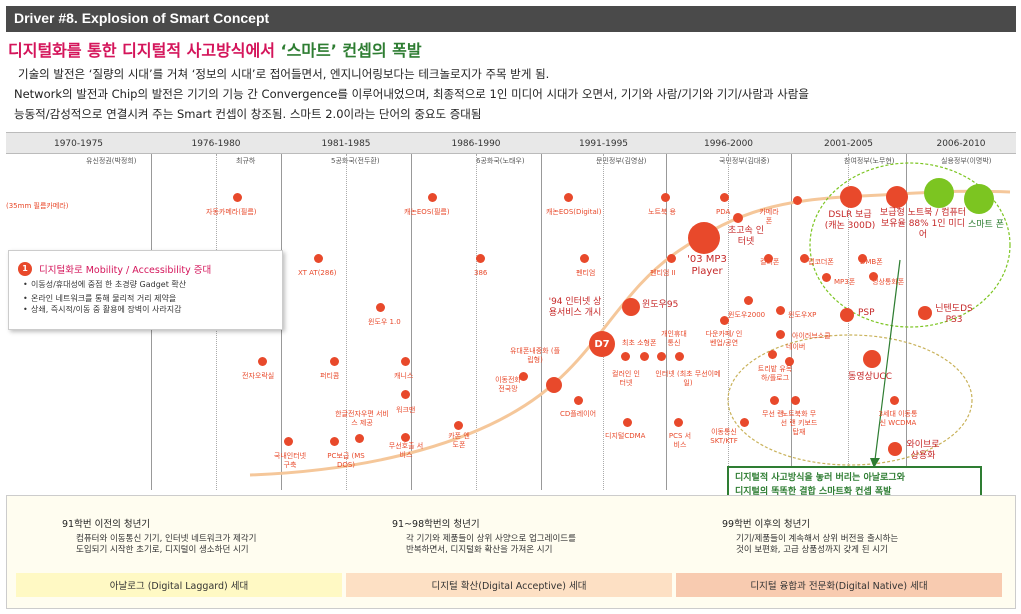 Image resolution: width=1021 pixels, height=614 pixels. Describe the element at coordinates (355, 161) in the screenshot. I see `gov-chun: 5공화국(전두환)` at that location.